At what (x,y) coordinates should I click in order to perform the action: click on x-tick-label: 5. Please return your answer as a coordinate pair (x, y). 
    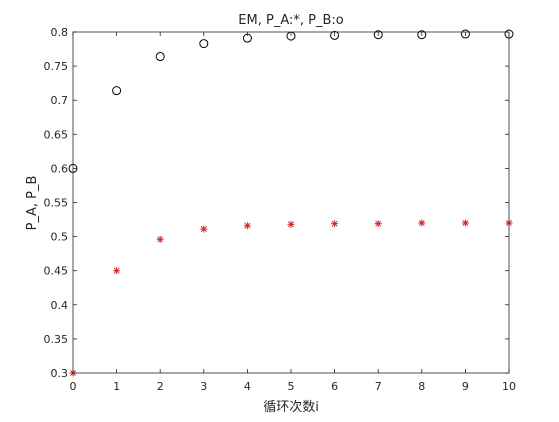
    Looking at the image, I should click on (291, 386).